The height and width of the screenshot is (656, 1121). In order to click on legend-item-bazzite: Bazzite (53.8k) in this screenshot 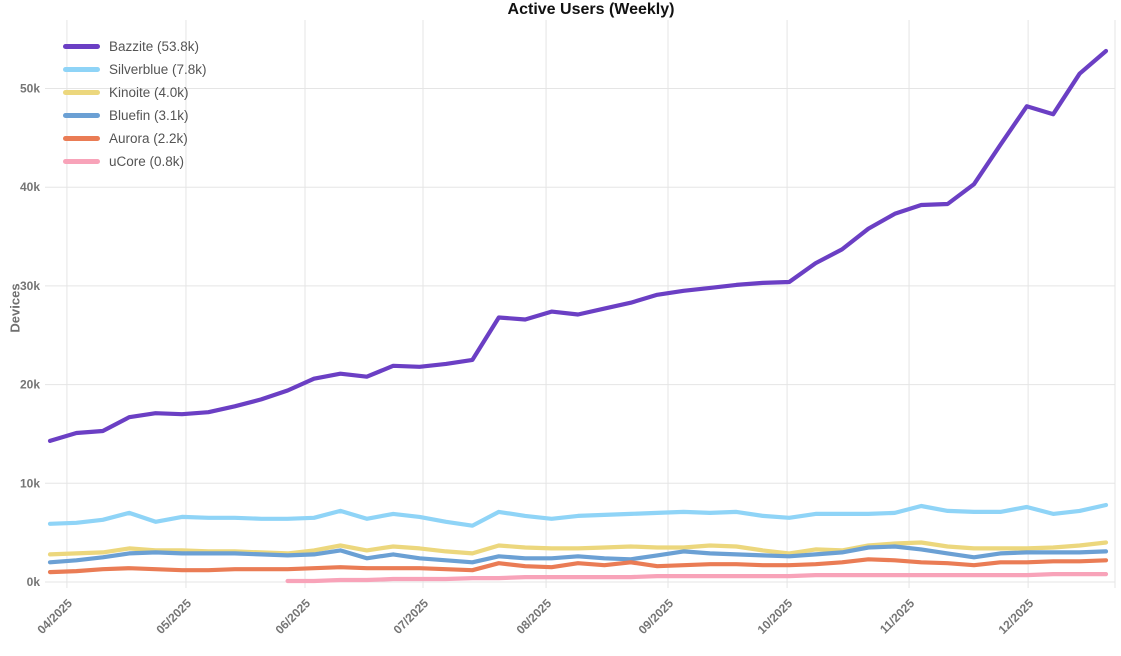, I will do `click(135, 46)`.